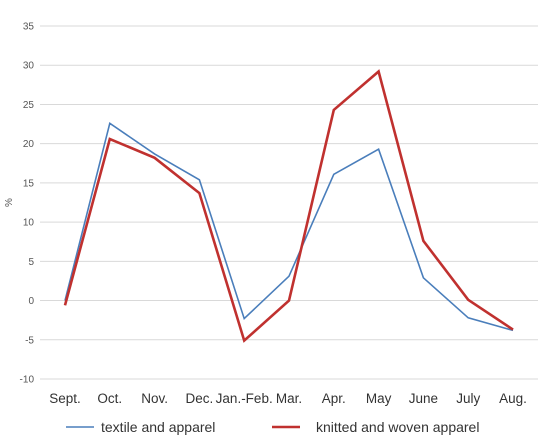 The image size is (560, 443). Describe the element at coordinates (9, 202) in the screenshot. I see `y-axis-label: %` at that location.